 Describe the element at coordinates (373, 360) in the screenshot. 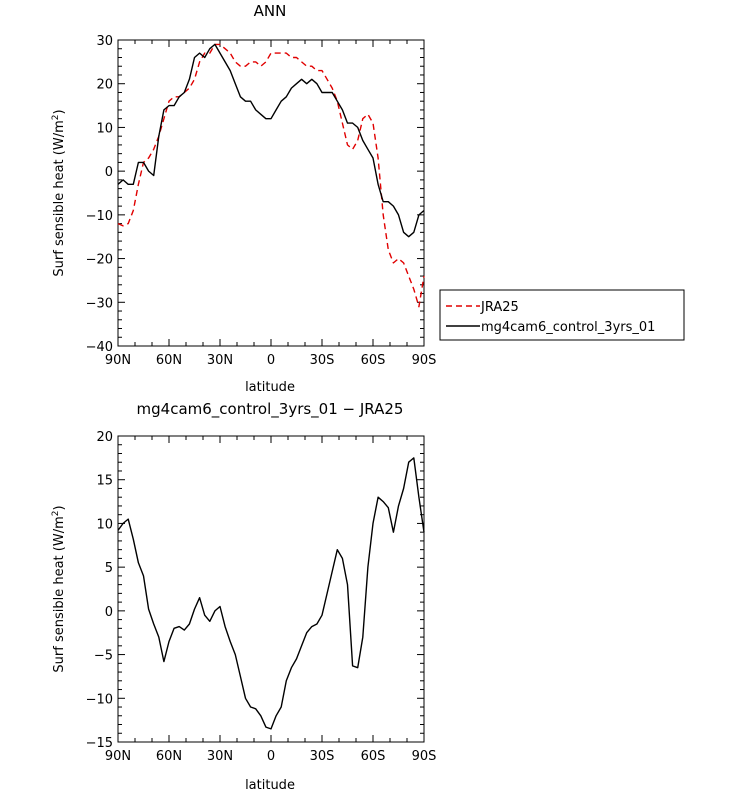

I see `top-xtick-label: 60S` at that location.